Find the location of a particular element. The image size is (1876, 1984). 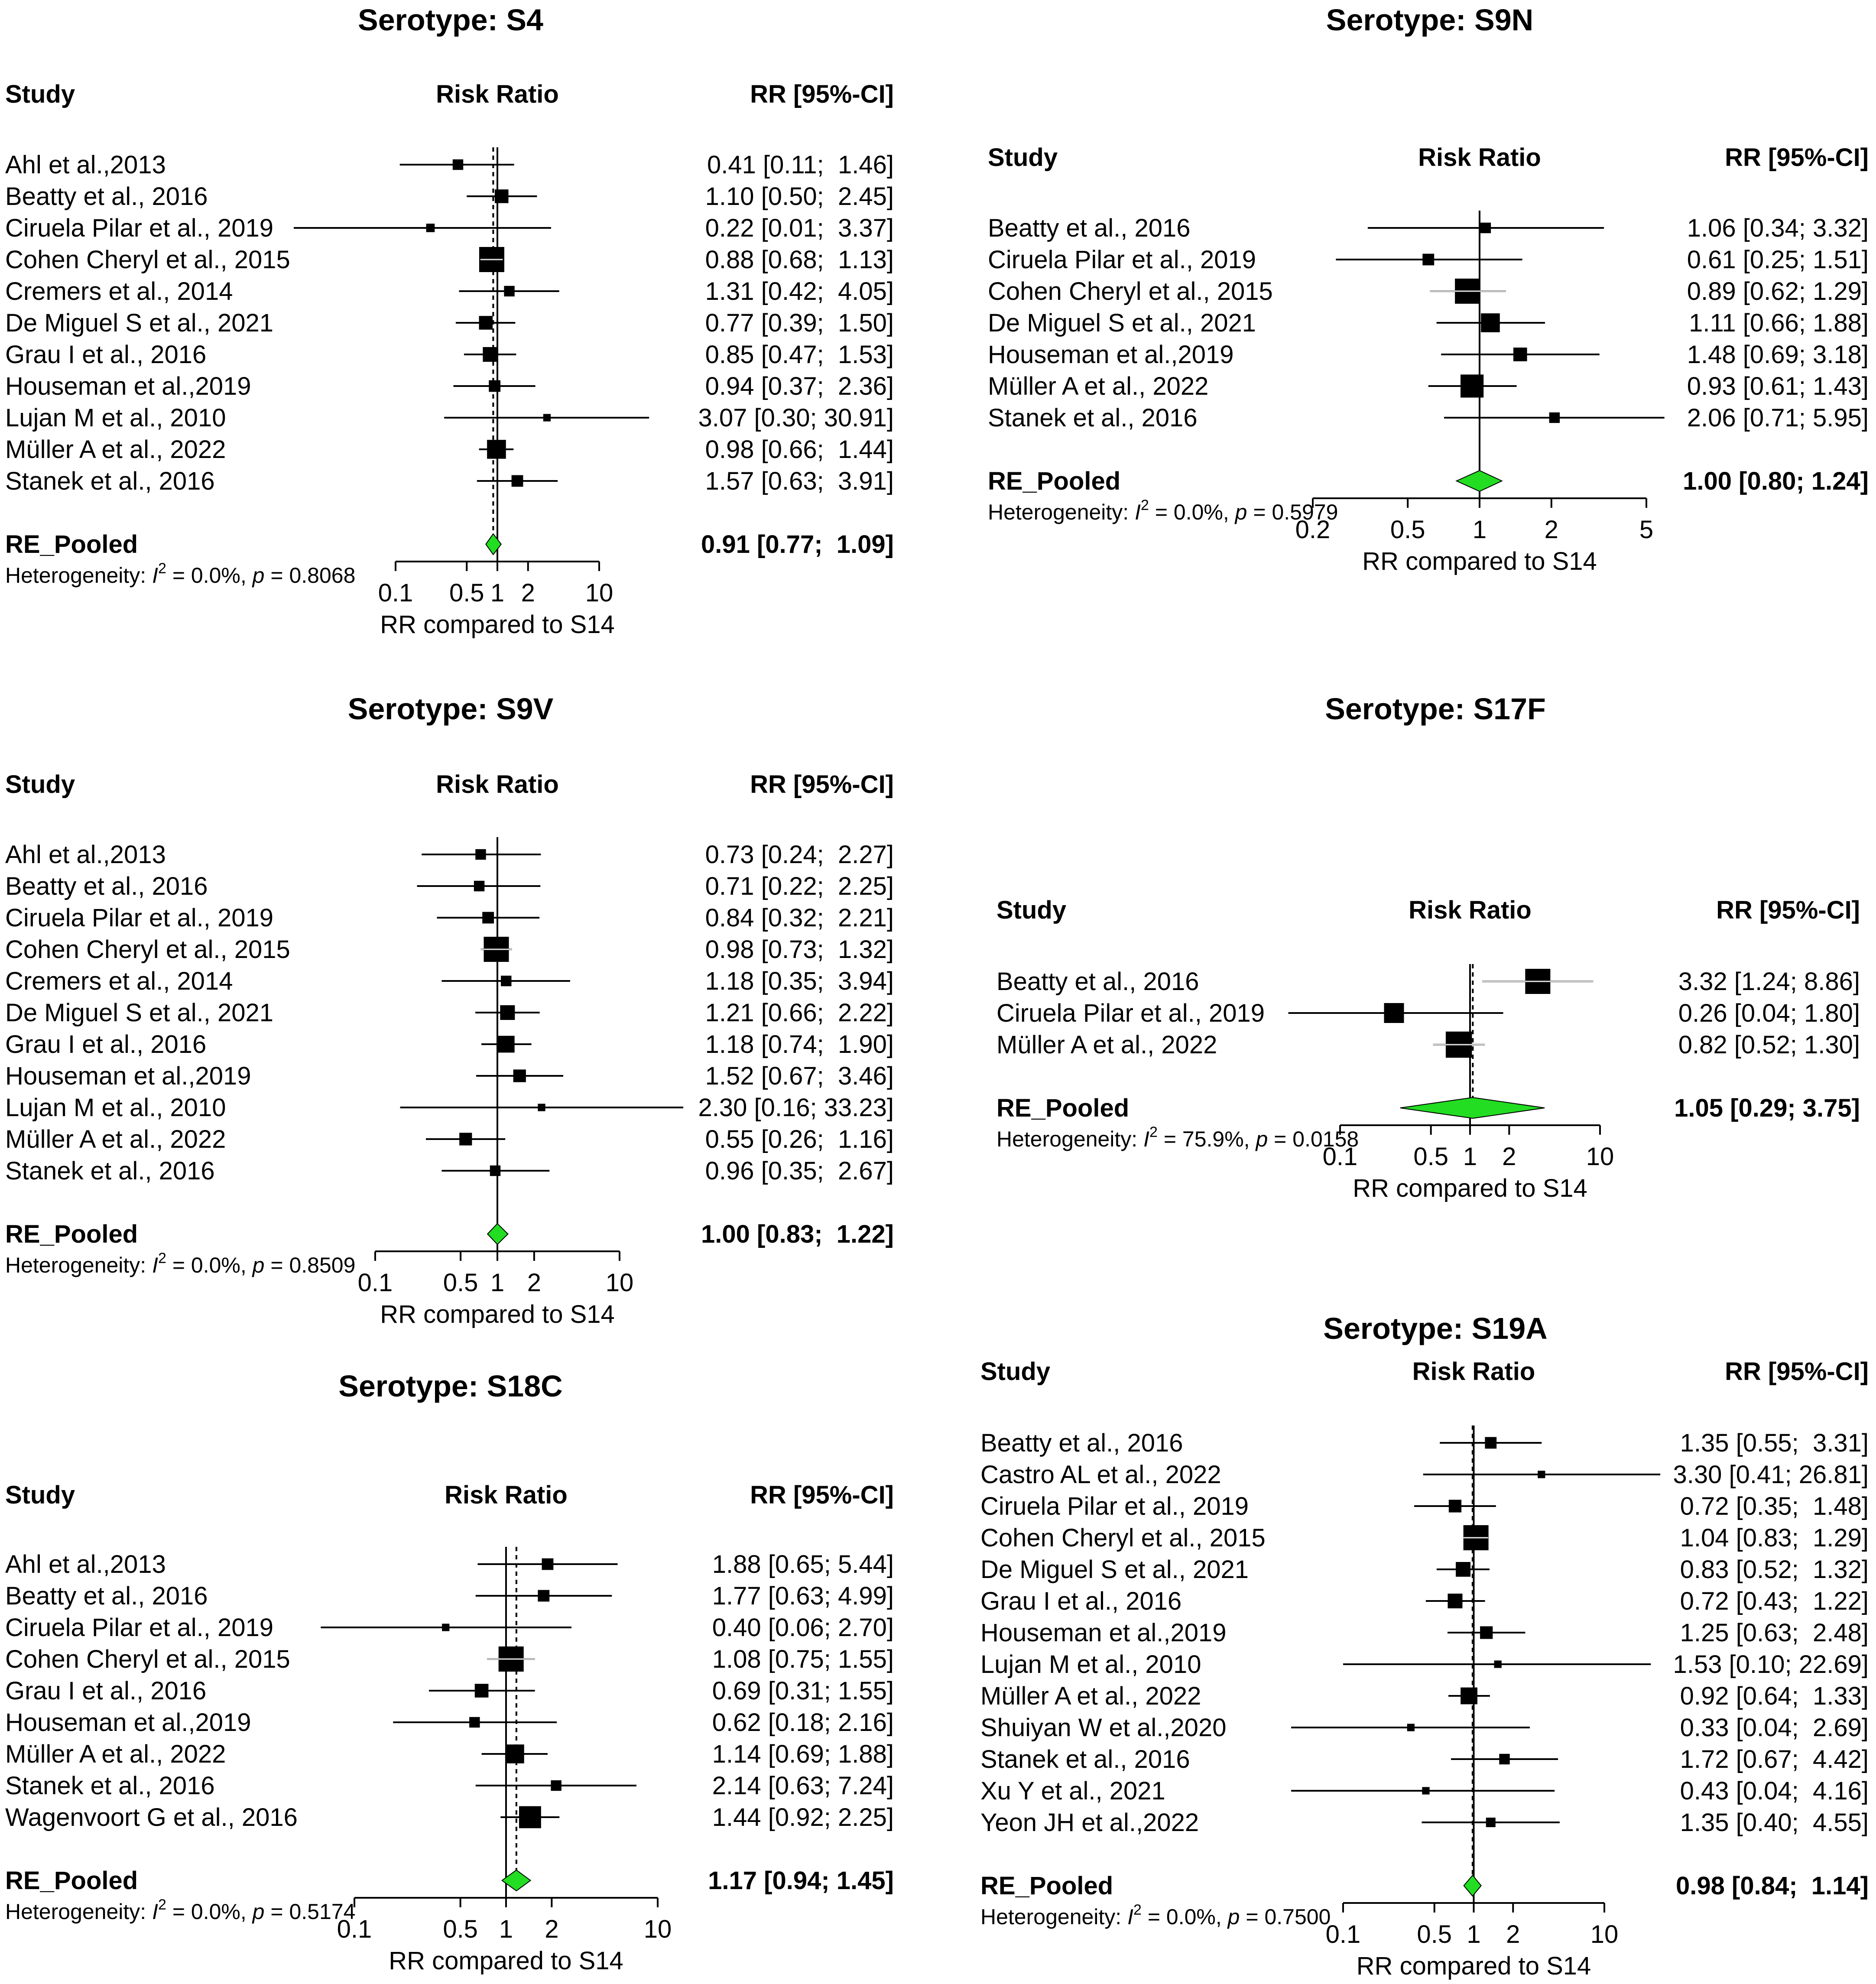

heterogeneity-p-value: = 0.8068 is located at coordinates (309, 575).